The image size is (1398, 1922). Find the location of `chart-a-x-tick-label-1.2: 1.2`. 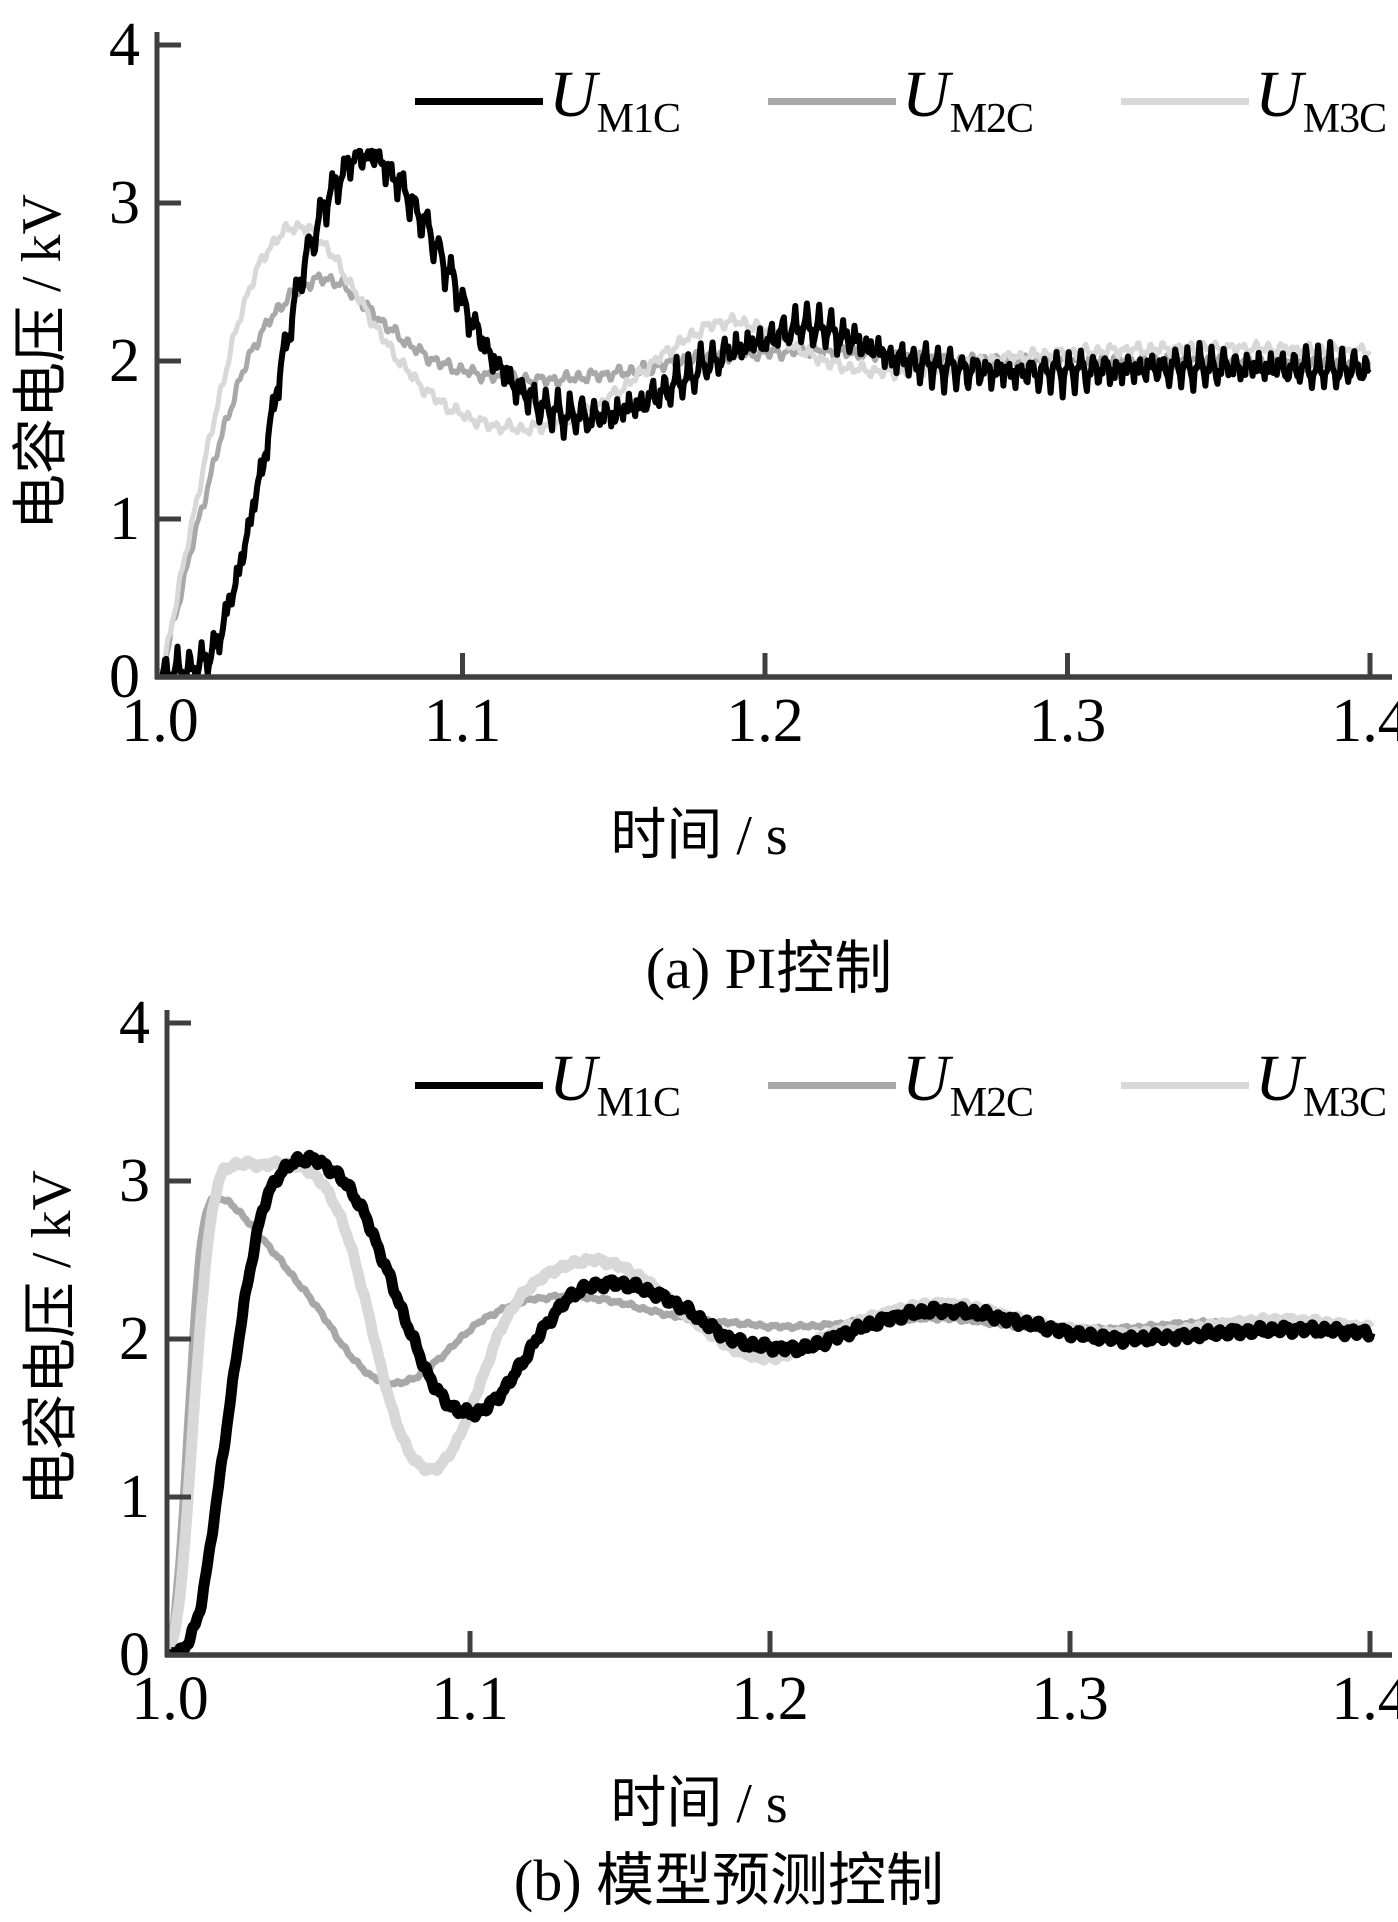

chart-a-x-tick-label-1.2: 1.2 is located at coordinates (765, 721).